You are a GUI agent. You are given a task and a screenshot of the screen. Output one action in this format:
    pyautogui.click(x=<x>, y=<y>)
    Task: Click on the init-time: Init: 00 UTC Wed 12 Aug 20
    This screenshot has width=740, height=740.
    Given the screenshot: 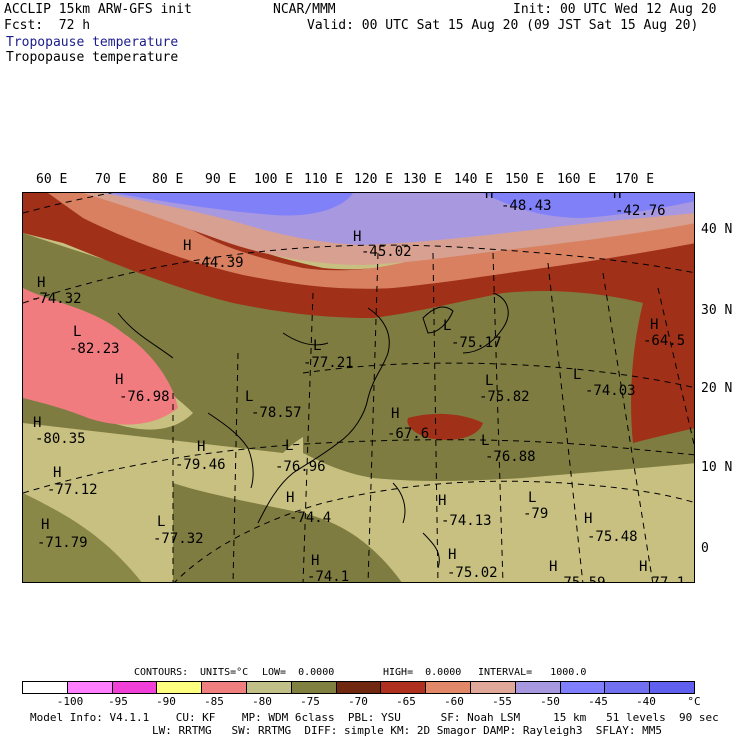 What is the action you would take?
    pyautogui.click(x=615, y=9)
    